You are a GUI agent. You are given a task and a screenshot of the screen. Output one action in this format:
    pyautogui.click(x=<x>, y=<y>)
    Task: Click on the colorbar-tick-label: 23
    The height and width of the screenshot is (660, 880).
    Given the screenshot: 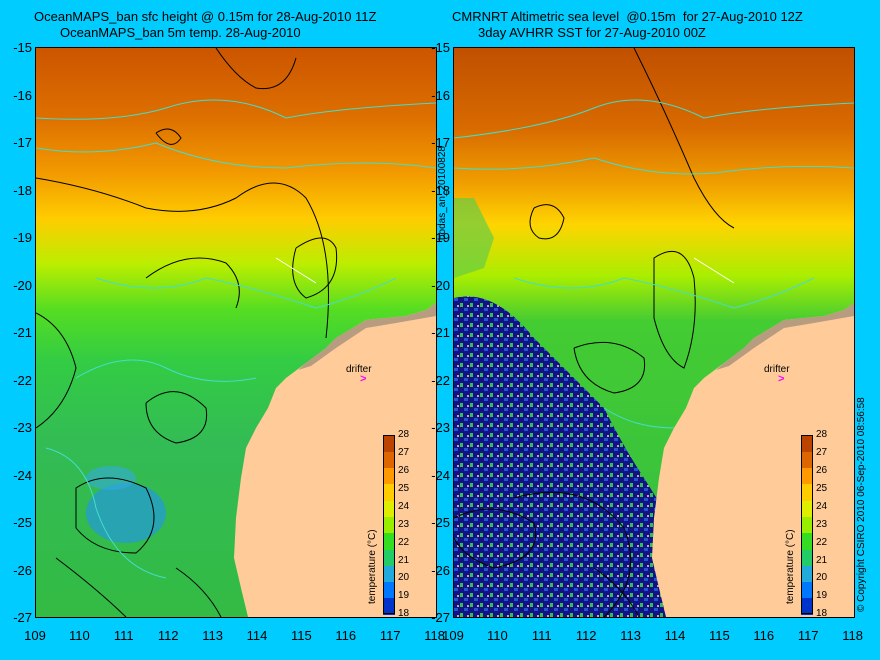 What is the action you would take?
    pyautogui.click(x=404, y=524)
    